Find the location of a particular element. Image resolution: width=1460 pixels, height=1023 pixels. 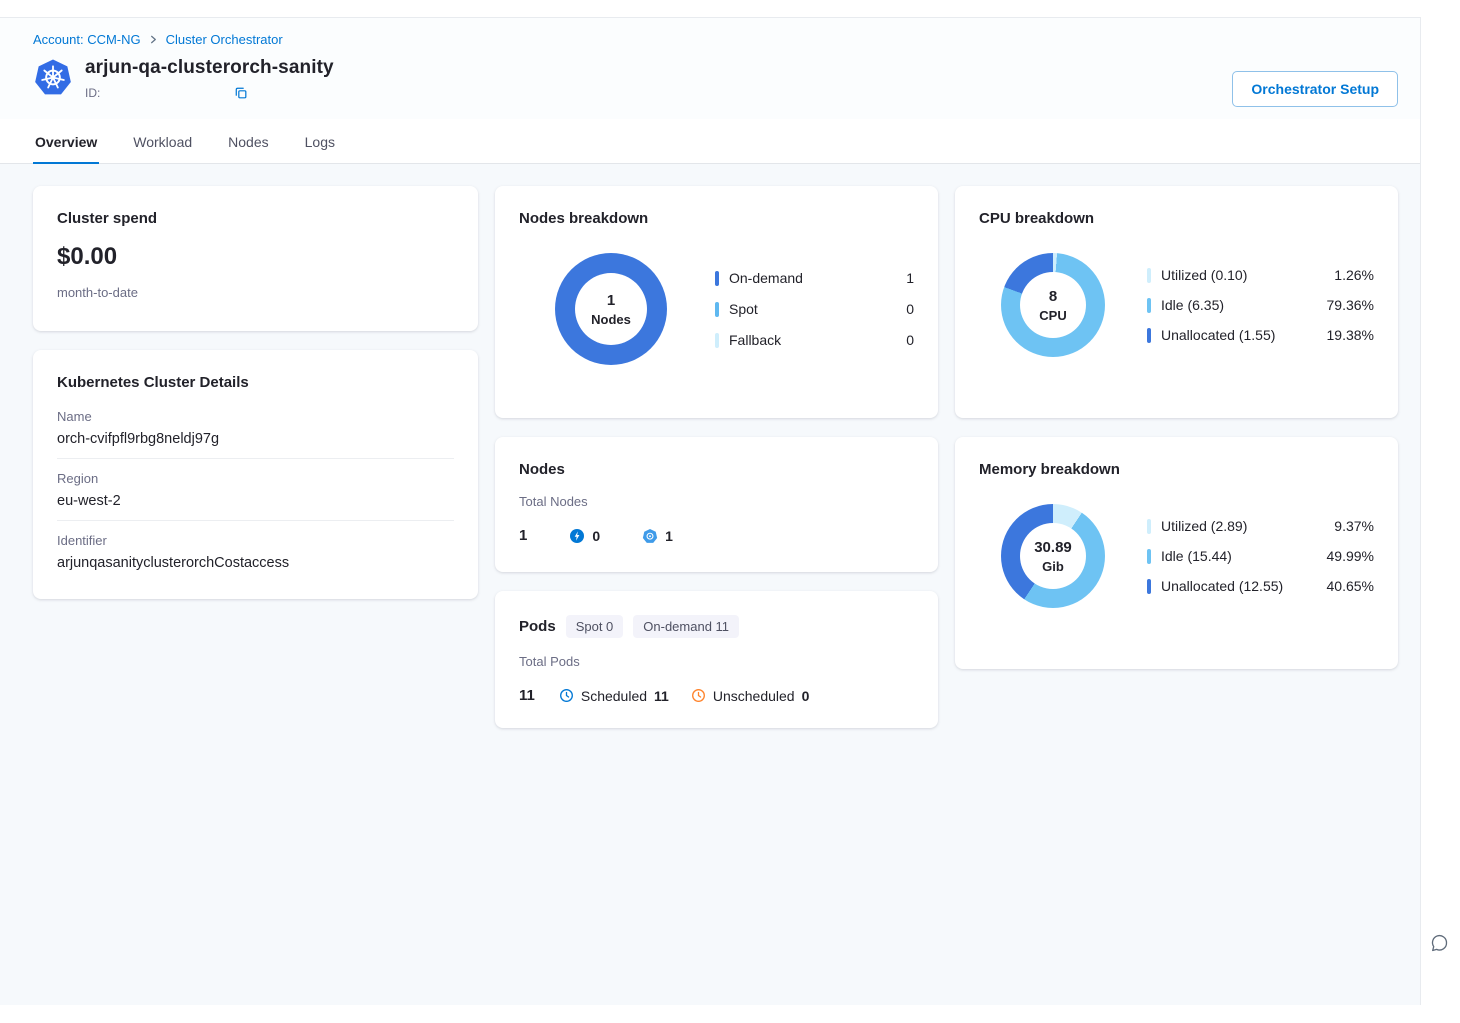

nodes-breakdown-chart: 1 Nodes On-demand 1 Spot 0 is located at coordinates (716, 309).